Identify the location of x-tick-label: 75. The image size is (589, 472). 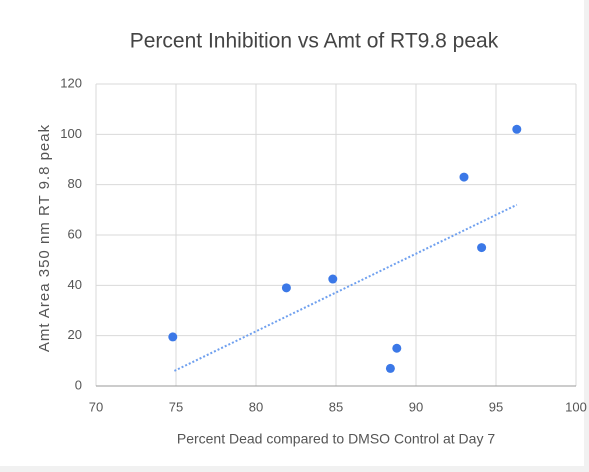
(176, 406).